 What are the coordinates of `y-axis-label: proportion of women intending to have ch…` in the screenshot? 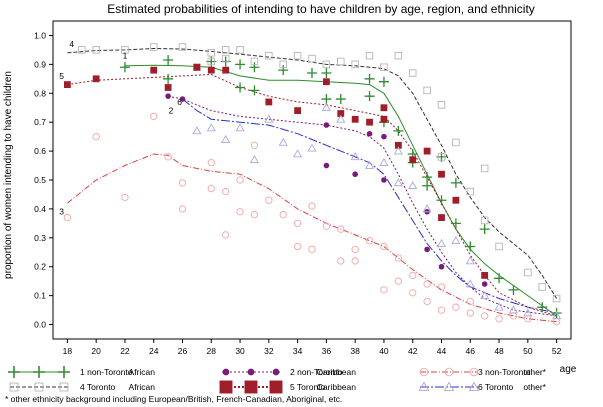 It's located at (8, 175).